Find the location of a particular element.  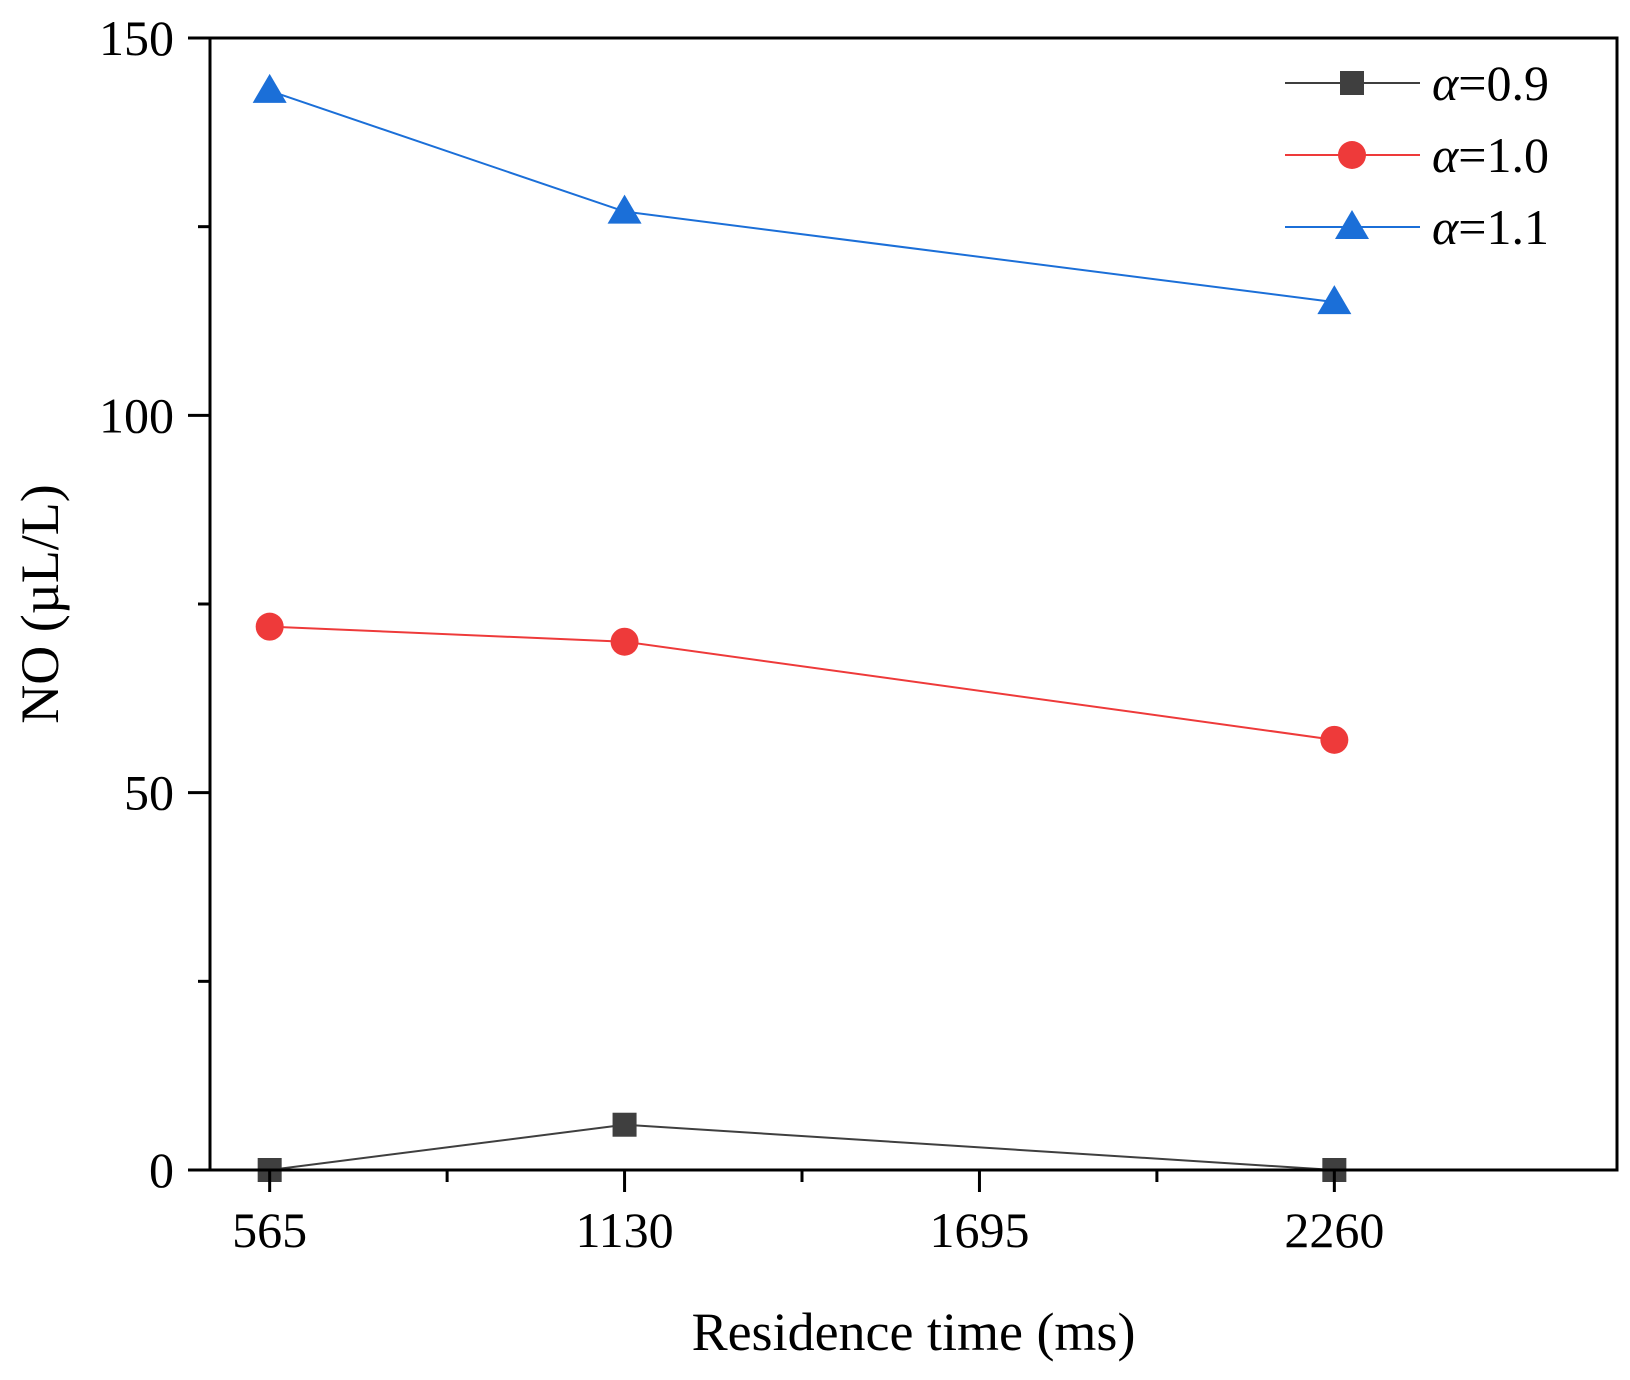

y-tick-label: 150 is located at coordinates (136, 38).